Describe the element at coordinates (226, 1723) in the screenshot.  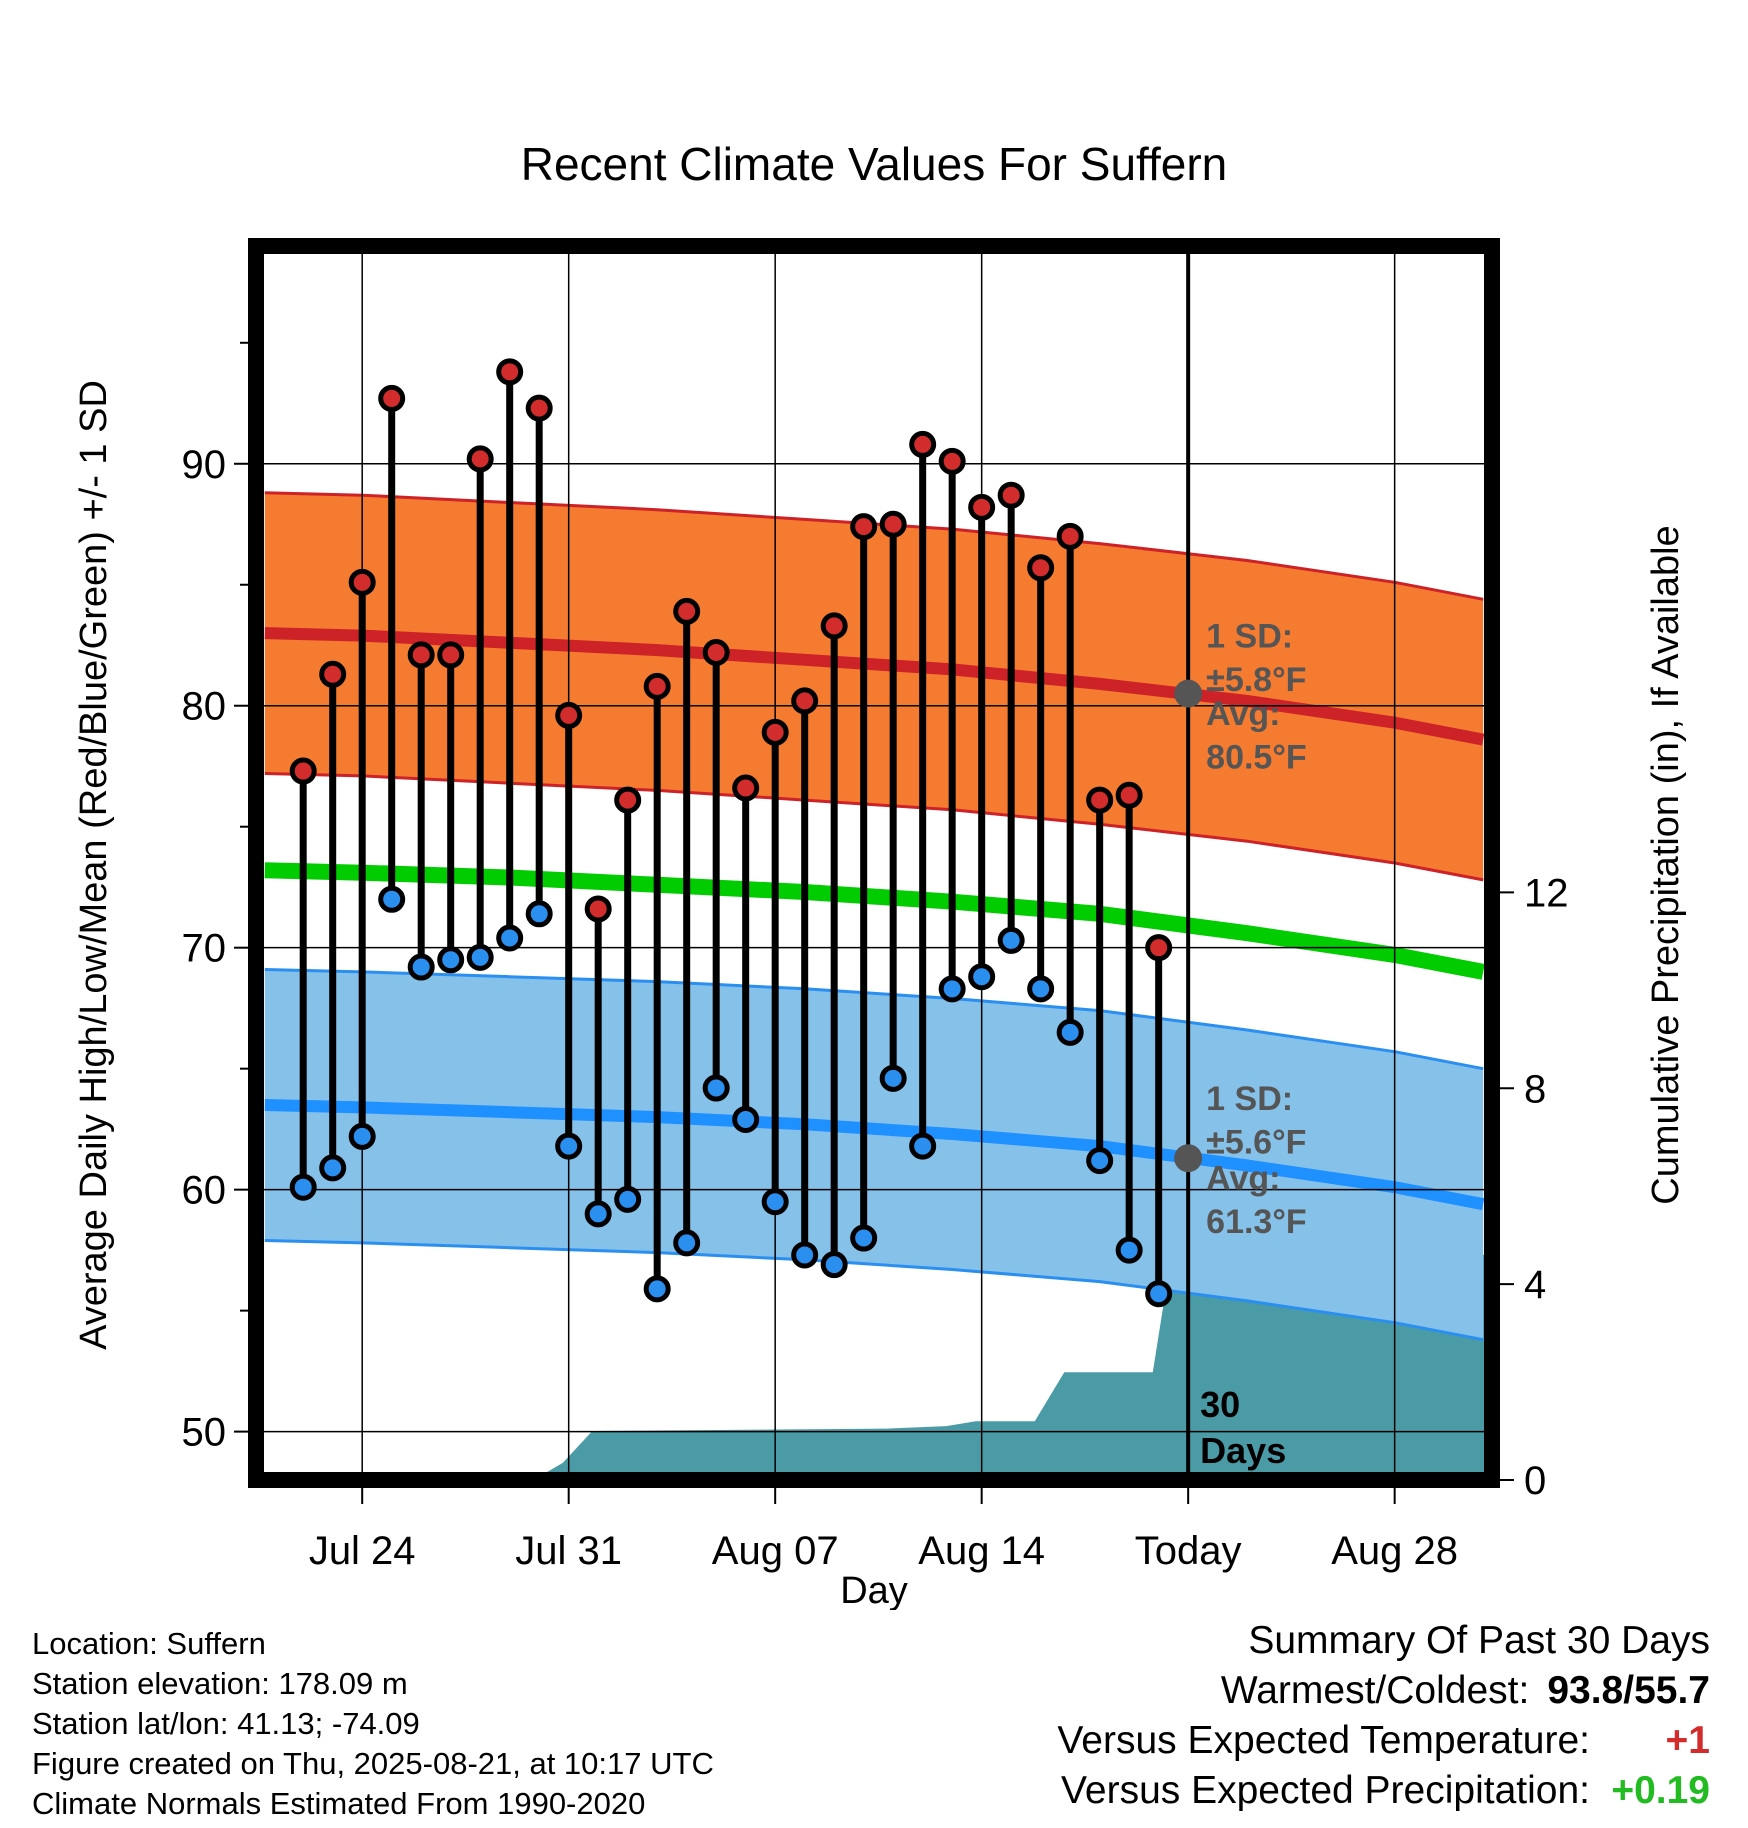
I see `latlon-text: Station lat/lon: 41.13; -74.09` at that location.